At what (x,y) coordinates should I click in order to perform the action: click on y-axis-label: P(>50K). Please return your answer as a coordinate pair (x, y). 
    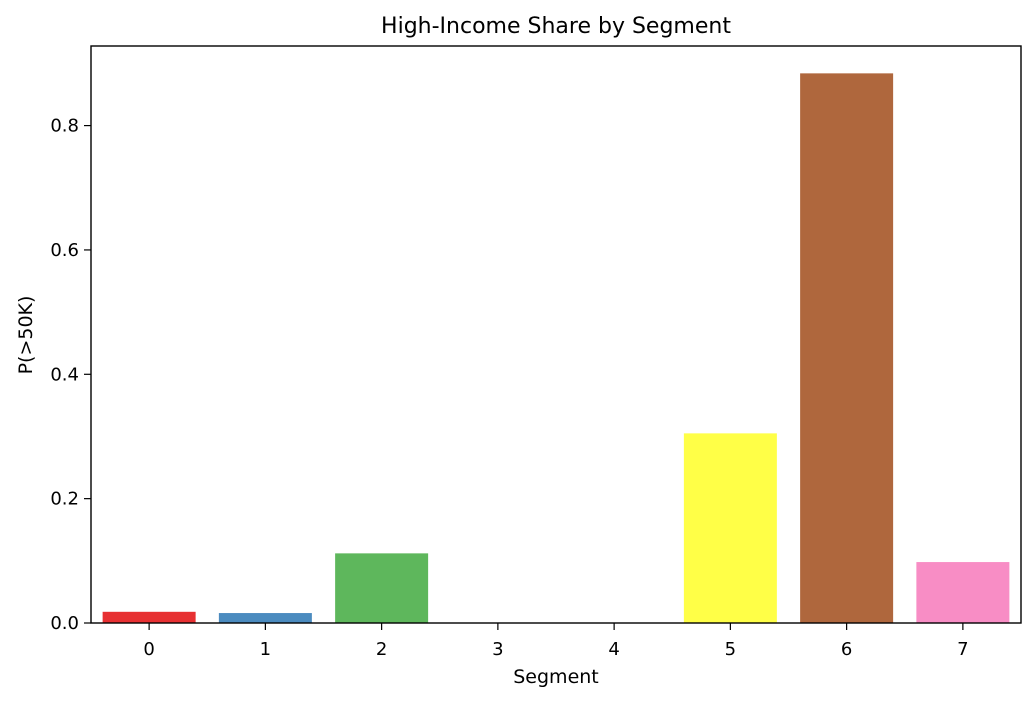
    Looking at the image, I should click on (26, 335).